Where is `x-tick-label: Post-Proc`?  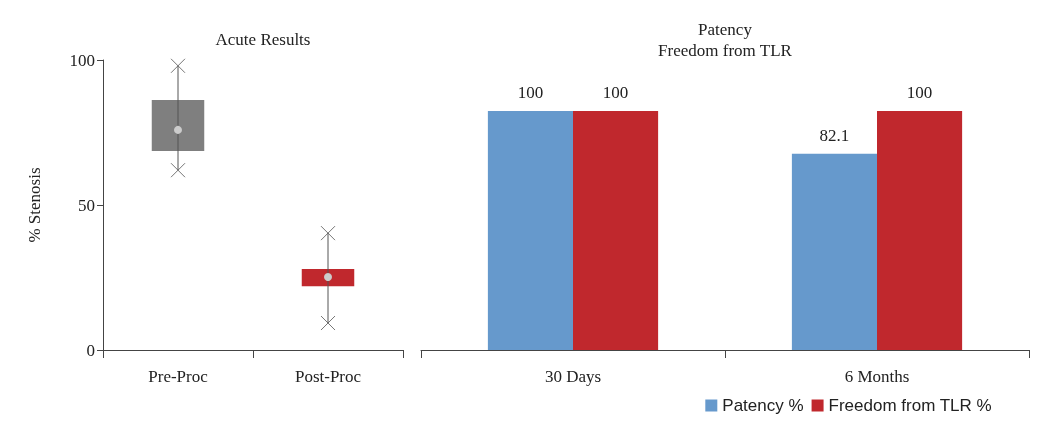 x-tick-label: Post-Proc is located at coordinates (328, 376).